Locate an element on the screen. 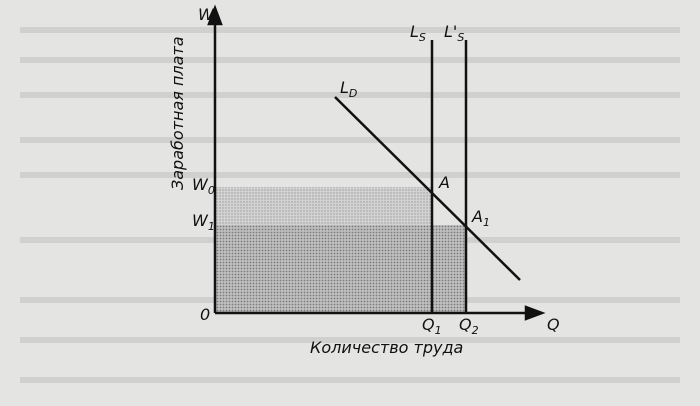  wage-w0: W0 is located at coordinates (203, 186).